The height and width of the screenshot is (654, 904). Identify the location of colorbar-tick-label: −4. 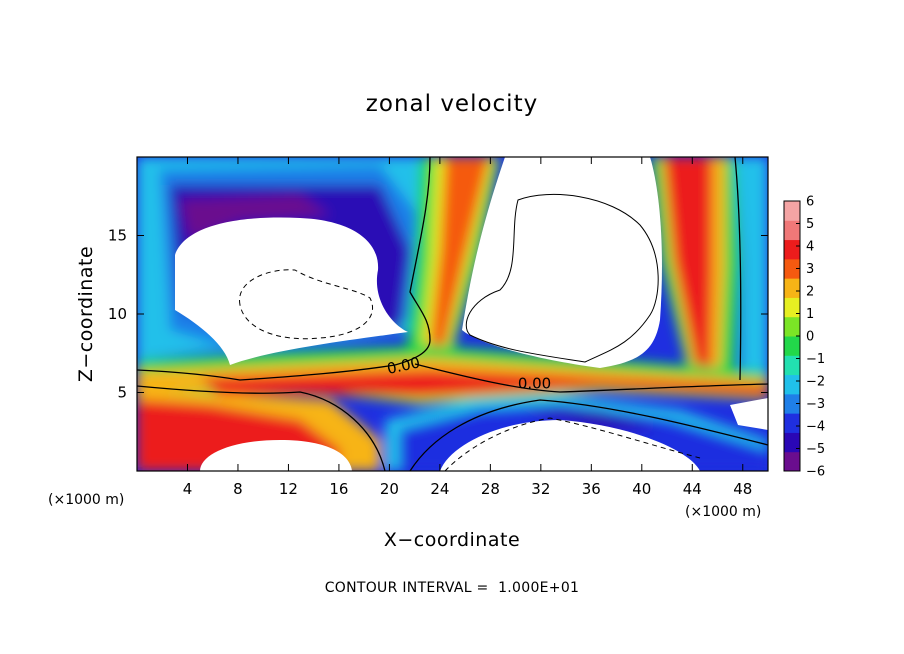
(815, 427).